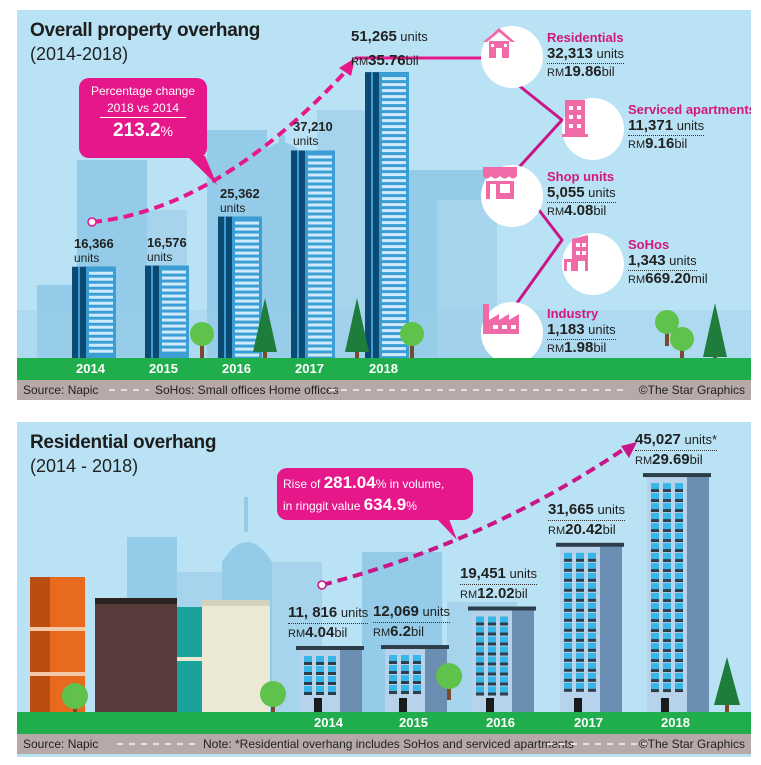 This screenshot has height=765, width=761. What do you see at coordinates (669, 460) in the screenshot?
I see `rm-label: RM29.69bil` at bounding box center [669, 460].